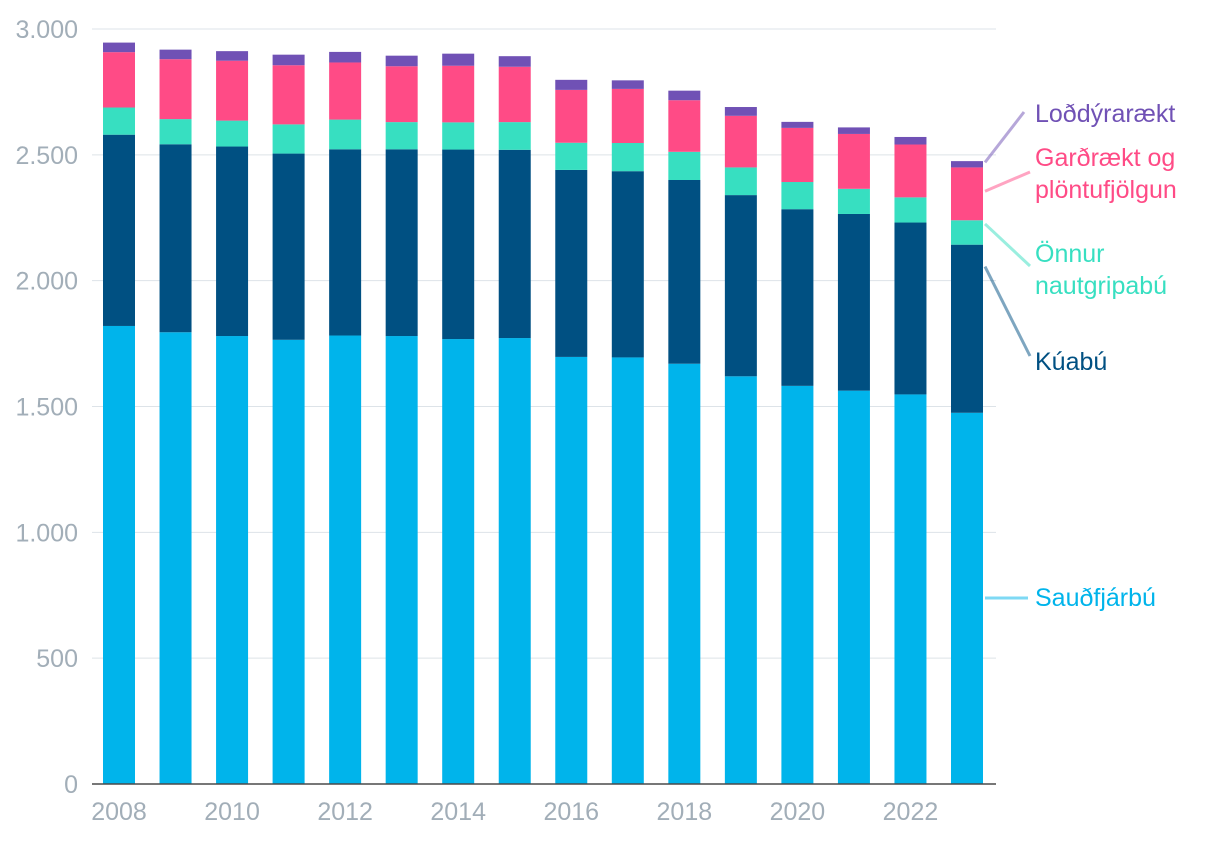 The height and width of the screenshot is (846, 1220). I want to click on y-tick-label: 500, so click(57, 659).